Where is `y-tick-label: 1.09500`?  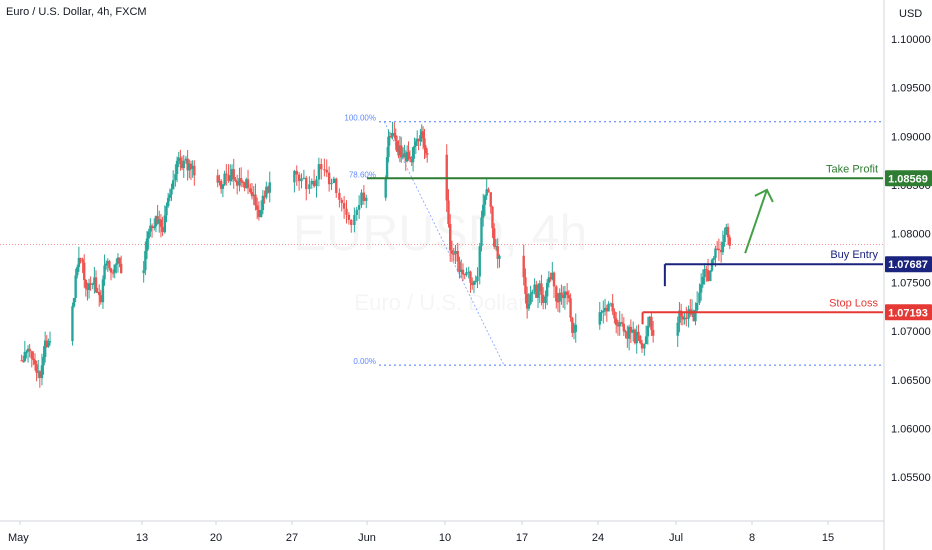 y-tick-label: 1.09500 is located at coordinates (911, 89).